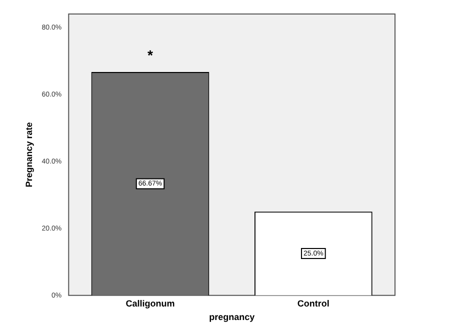  What do you see at coordinates (232, 317) in the screenshot?
I see `x-axis-title: pregnancy` at bounding box center [232, 317].